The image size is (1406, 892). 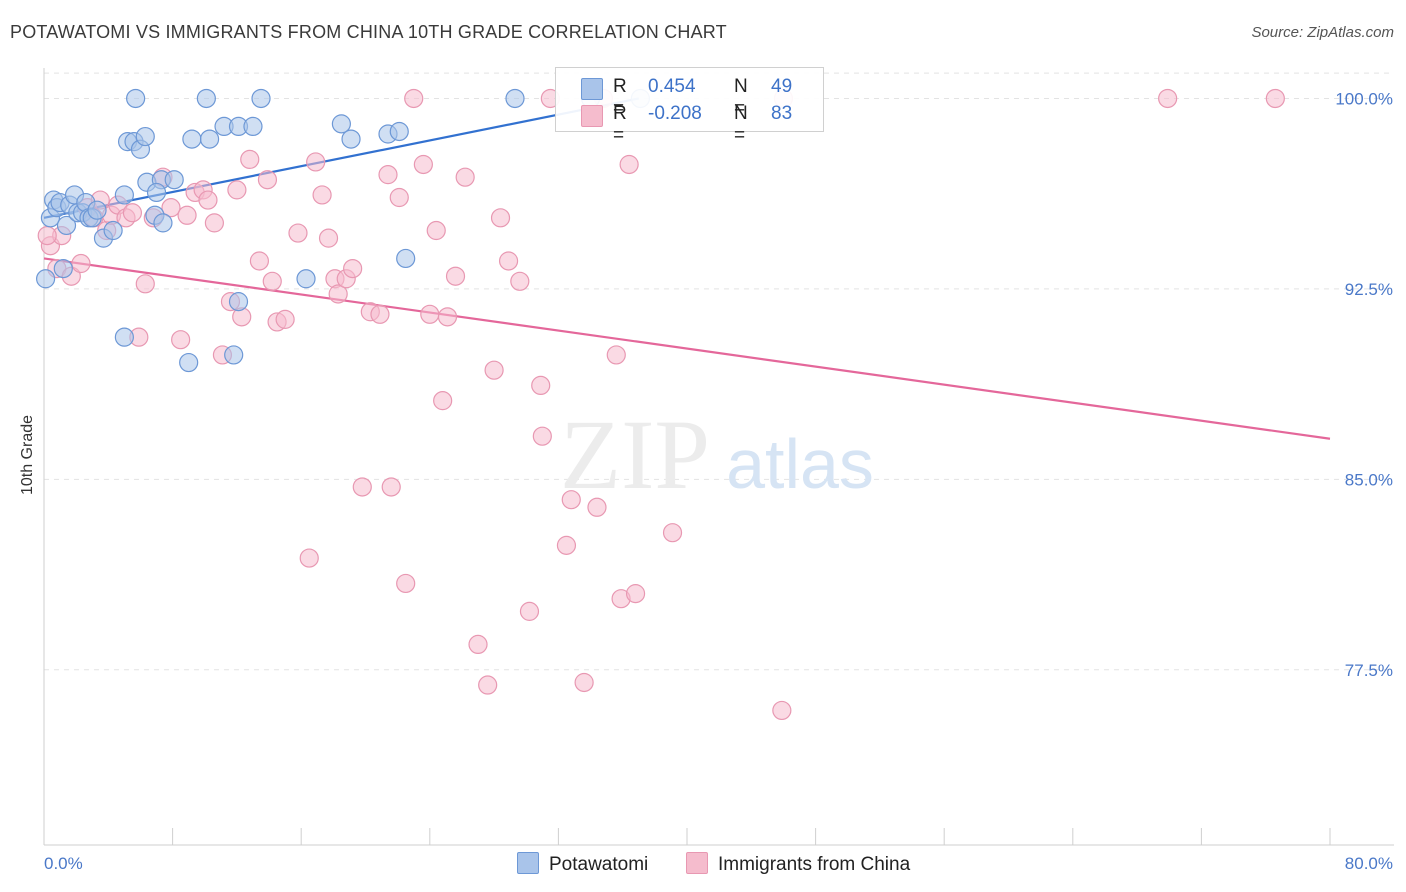 I want to click on x-tick-label-max: 80.0%, so click(x=1369, y=863).